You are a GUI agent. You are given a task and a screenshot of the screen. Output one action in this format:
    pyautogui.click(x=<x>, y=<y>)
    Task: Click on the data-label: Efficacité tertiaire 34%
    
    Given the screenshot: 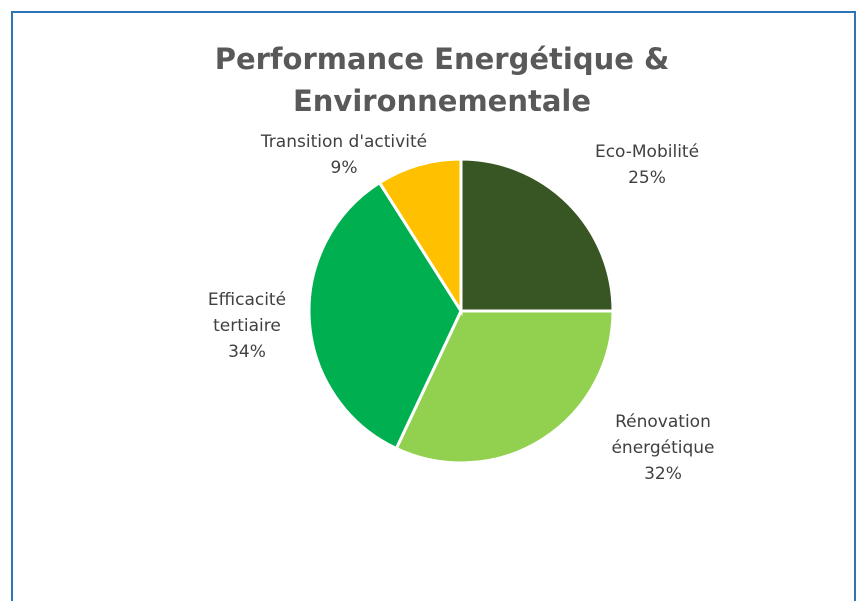 What is the action you would take?
    pyautogui.click(x=247, y=326)
    